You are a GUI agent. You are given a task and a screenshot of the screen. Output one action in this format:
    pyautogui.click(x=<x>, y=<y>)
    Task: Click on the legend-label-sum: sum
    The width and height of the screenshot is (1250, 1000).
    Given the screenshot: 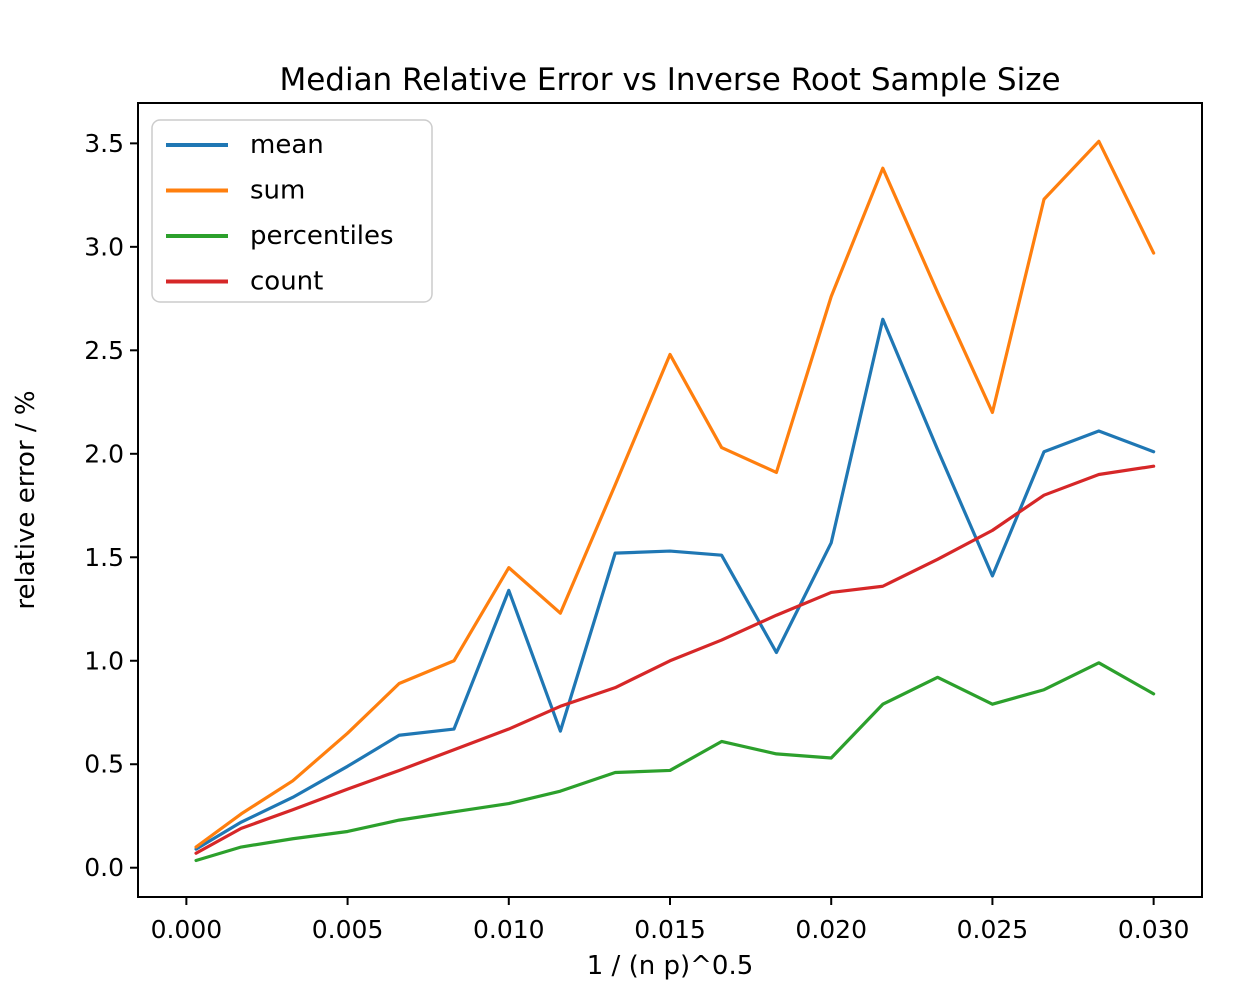 What is the action you would take?
    pyautogui.click(x=277, y=191)
    